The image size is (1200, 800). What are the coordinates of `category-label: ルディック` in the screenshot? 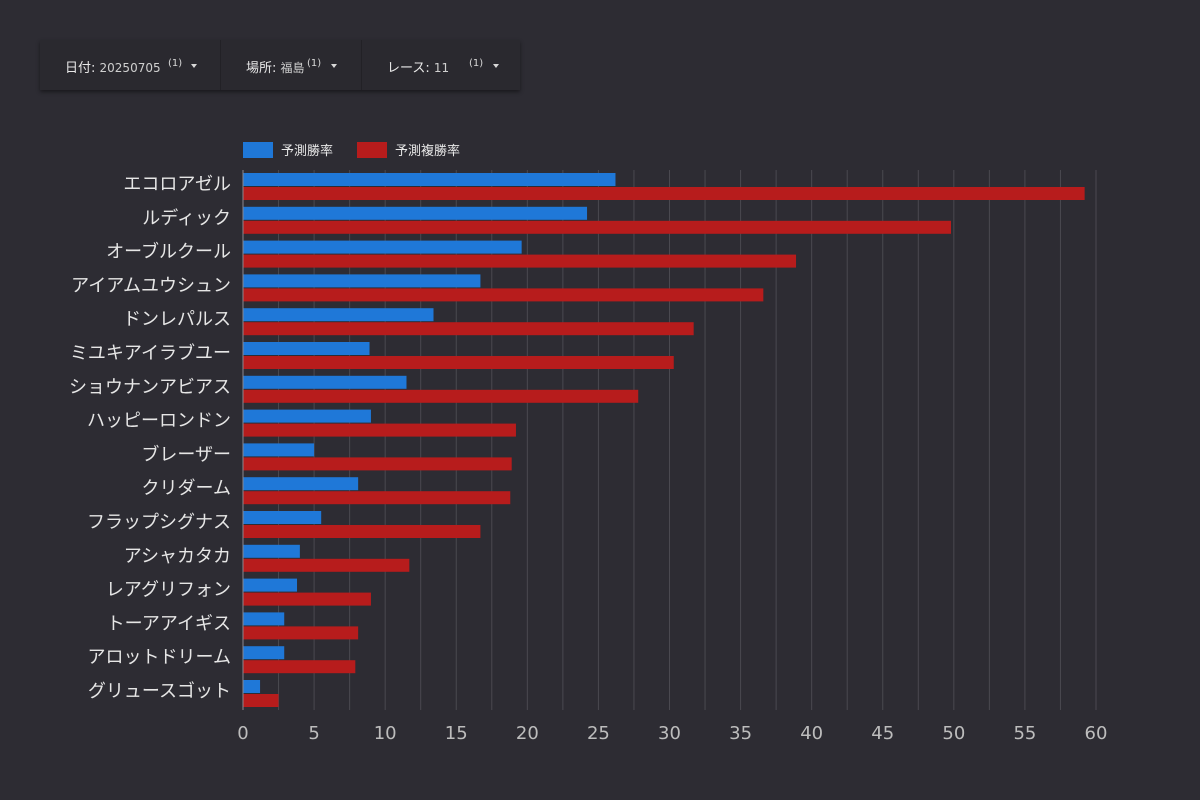 It's located at (186, 218).